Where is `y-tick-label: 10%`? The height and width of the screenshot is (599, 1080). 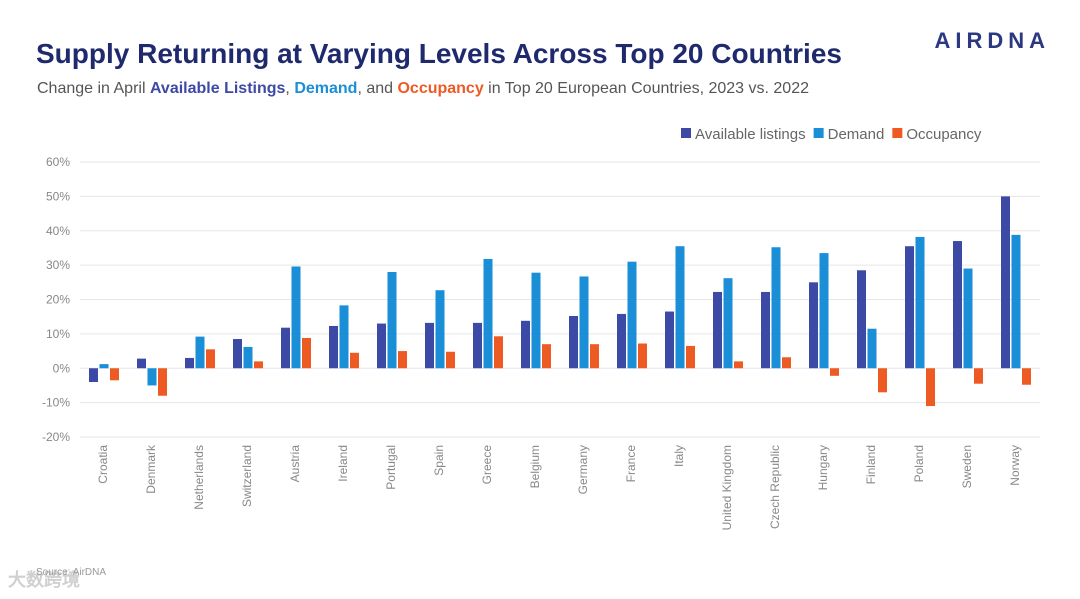 y-tick-label: 10% is located at coordinates (58, 334).